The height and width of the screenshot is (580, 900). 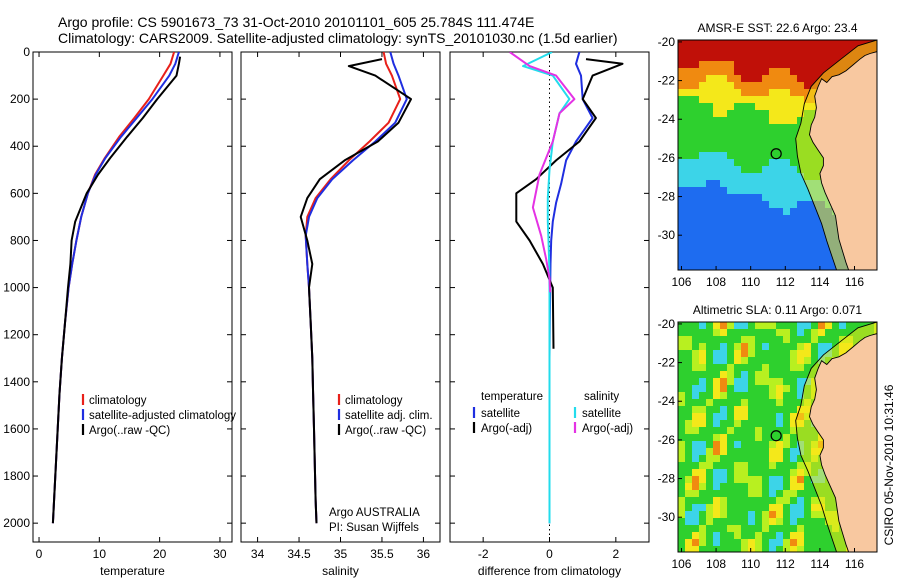 What do you see at coordinates (355, 291) in the screenshot?
I see `series-line-argo` at bounding box center [355, 291].